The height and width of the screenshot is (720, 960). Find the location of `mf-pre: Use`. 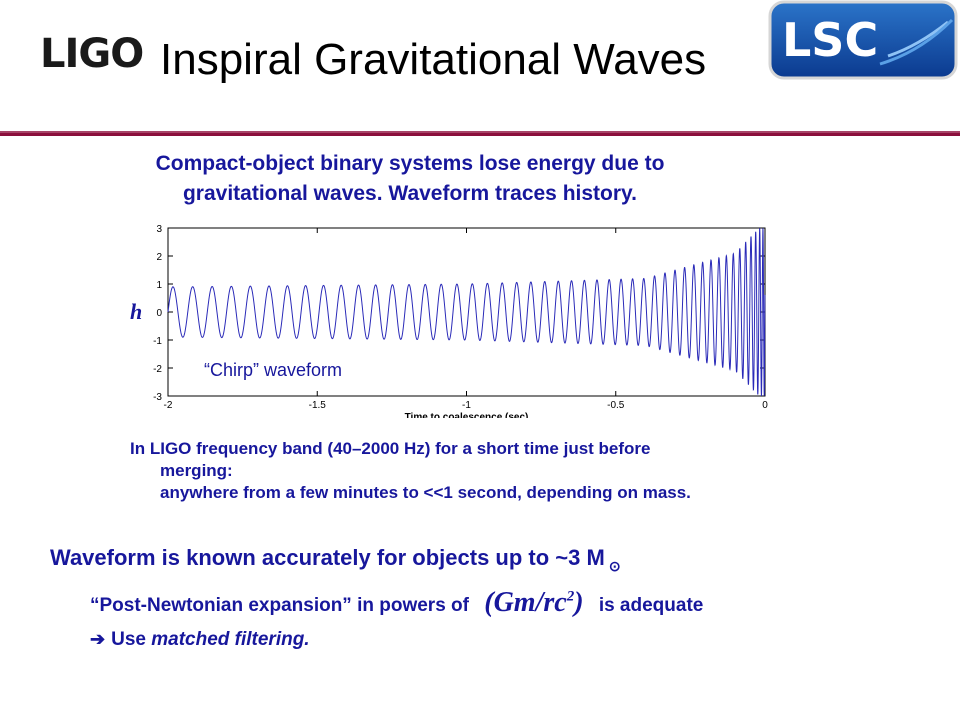

mf-pre: Use is located at coordinates (131, 639).